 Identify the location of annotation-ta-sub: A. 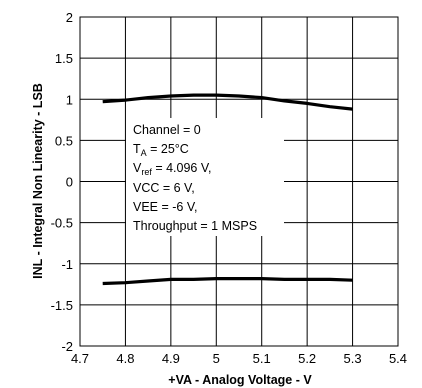
(144, 153).